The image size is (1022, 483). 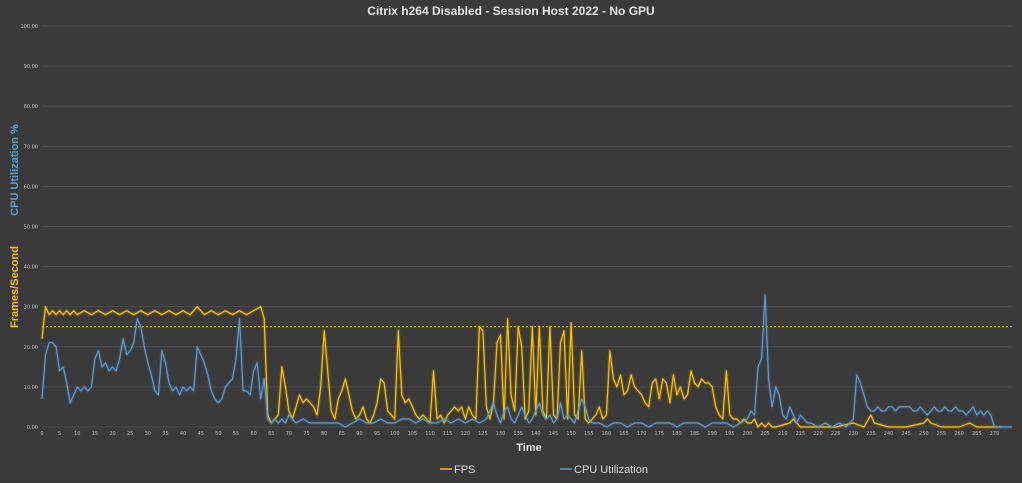 What do you see at coordinates (836, 434) in the screenshot?
I see `x-tick-label: 225` at bounding box center [836, 434].